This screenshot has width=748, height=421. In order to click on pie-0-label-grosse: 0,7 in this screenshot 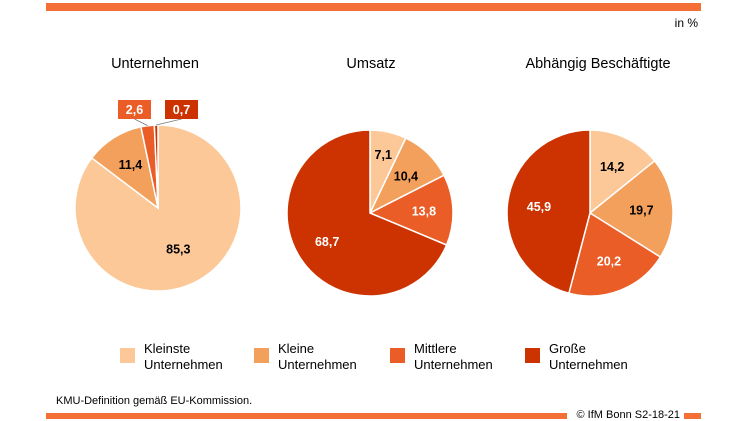, I will do `click(181, 110)`.